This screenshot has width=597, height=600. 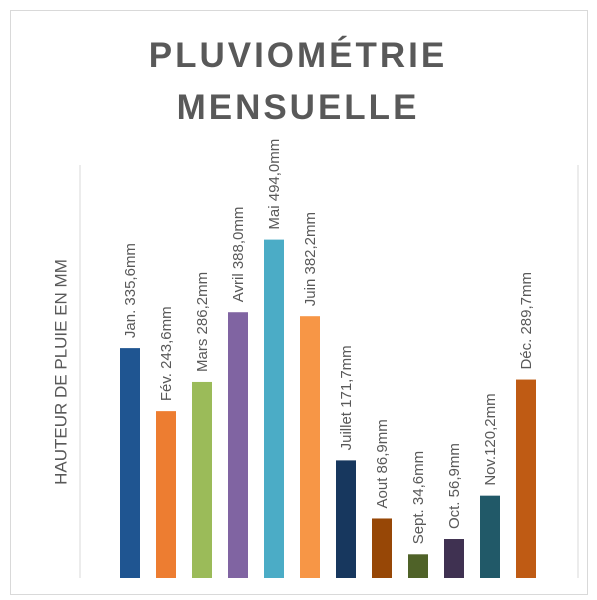 I want to click on data-label: Jan. 335,6mm, so click(x=130, y=290).